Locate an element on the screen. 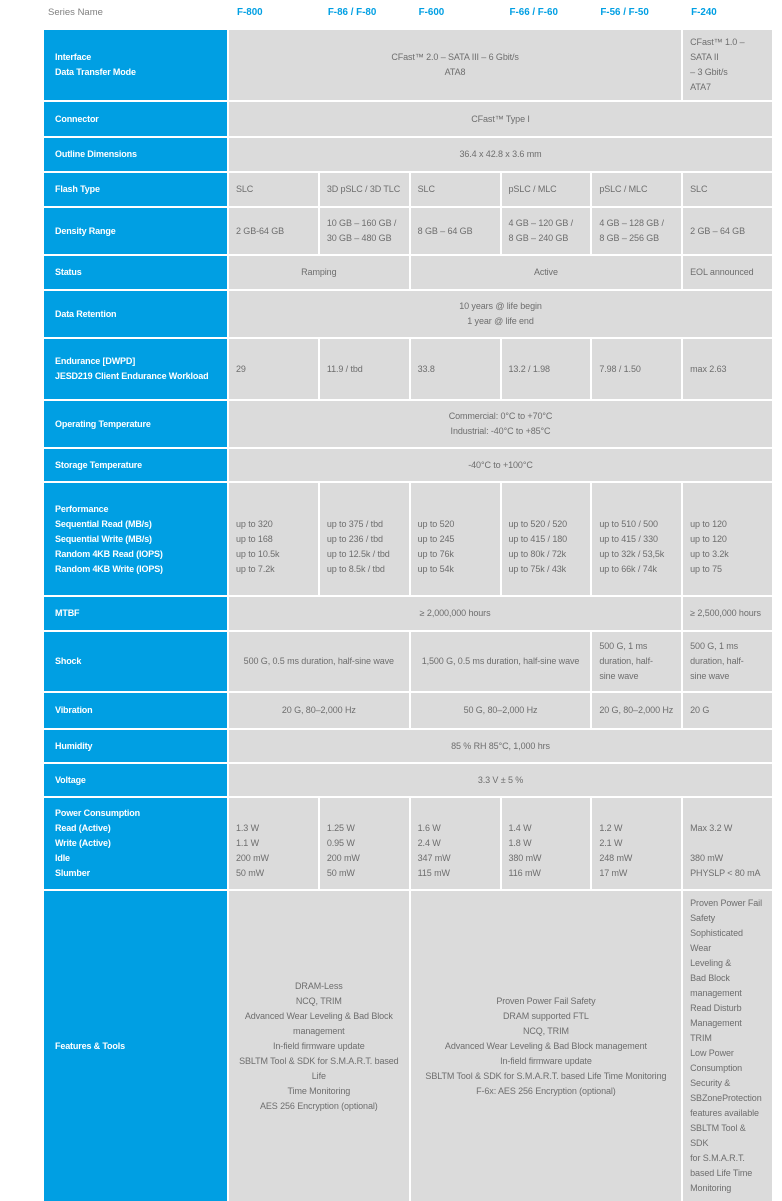  column-header-f800: F-800 is located at coordinates (250, 12).